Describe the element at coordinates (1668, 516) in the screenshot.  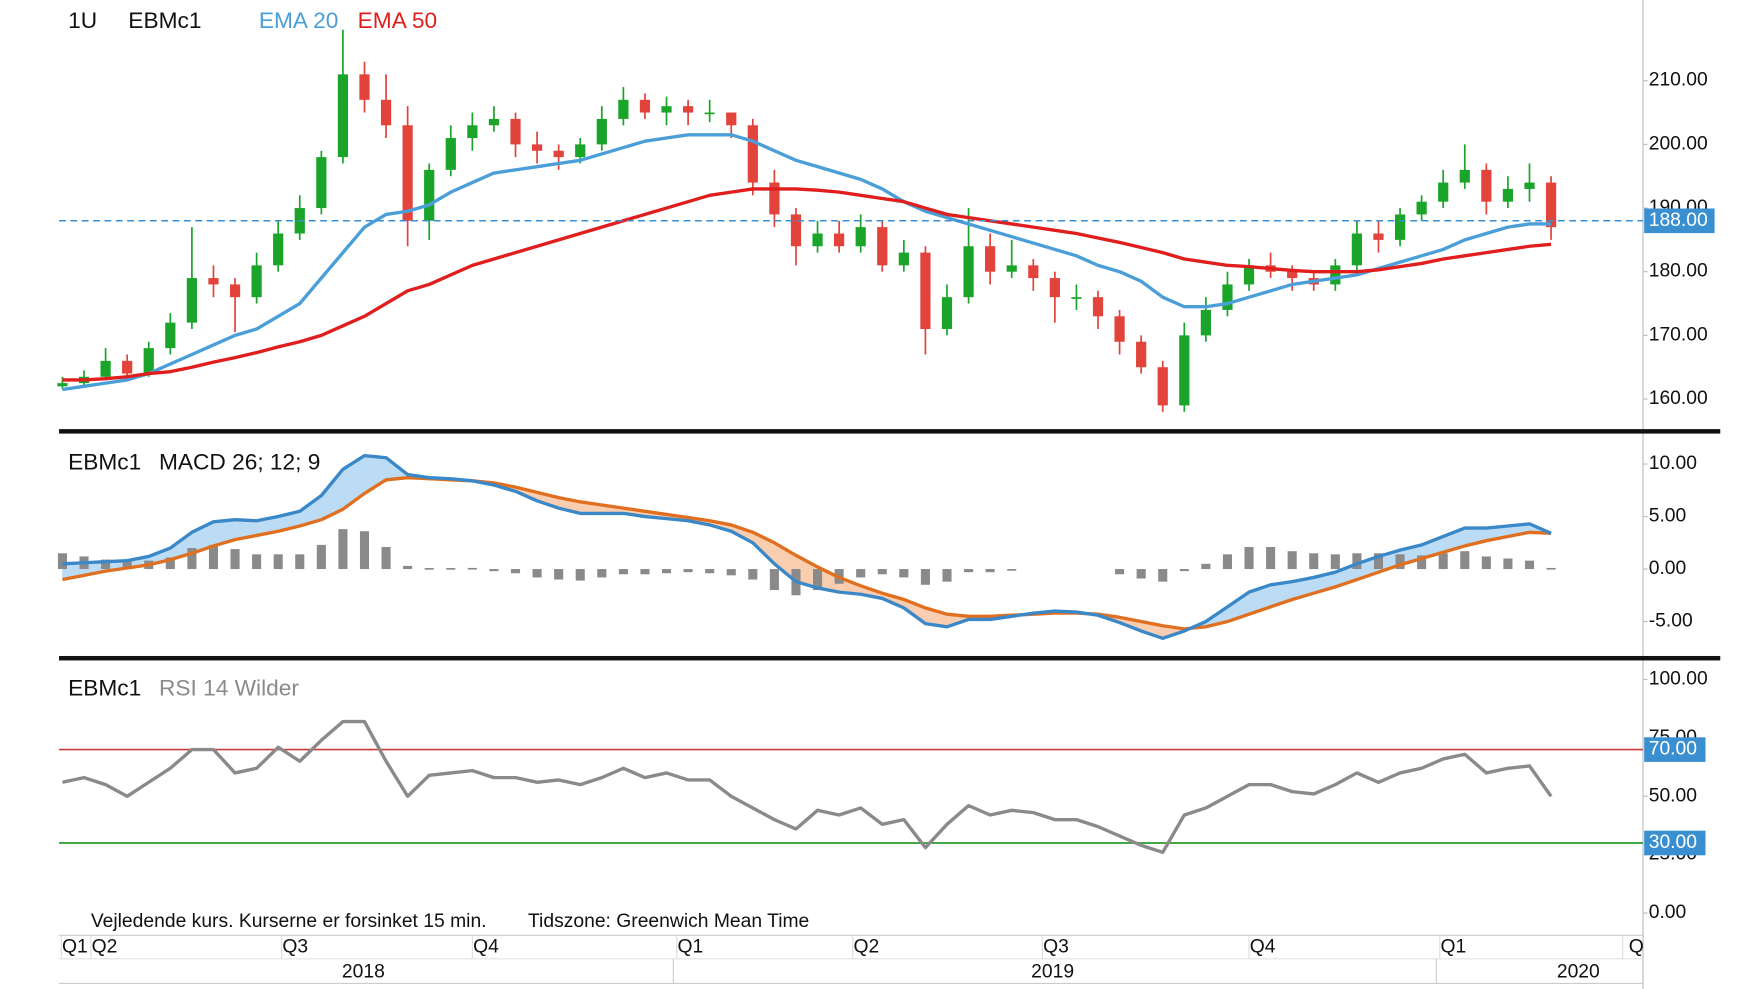
I see `y-tick-label: 5.00` at that location.